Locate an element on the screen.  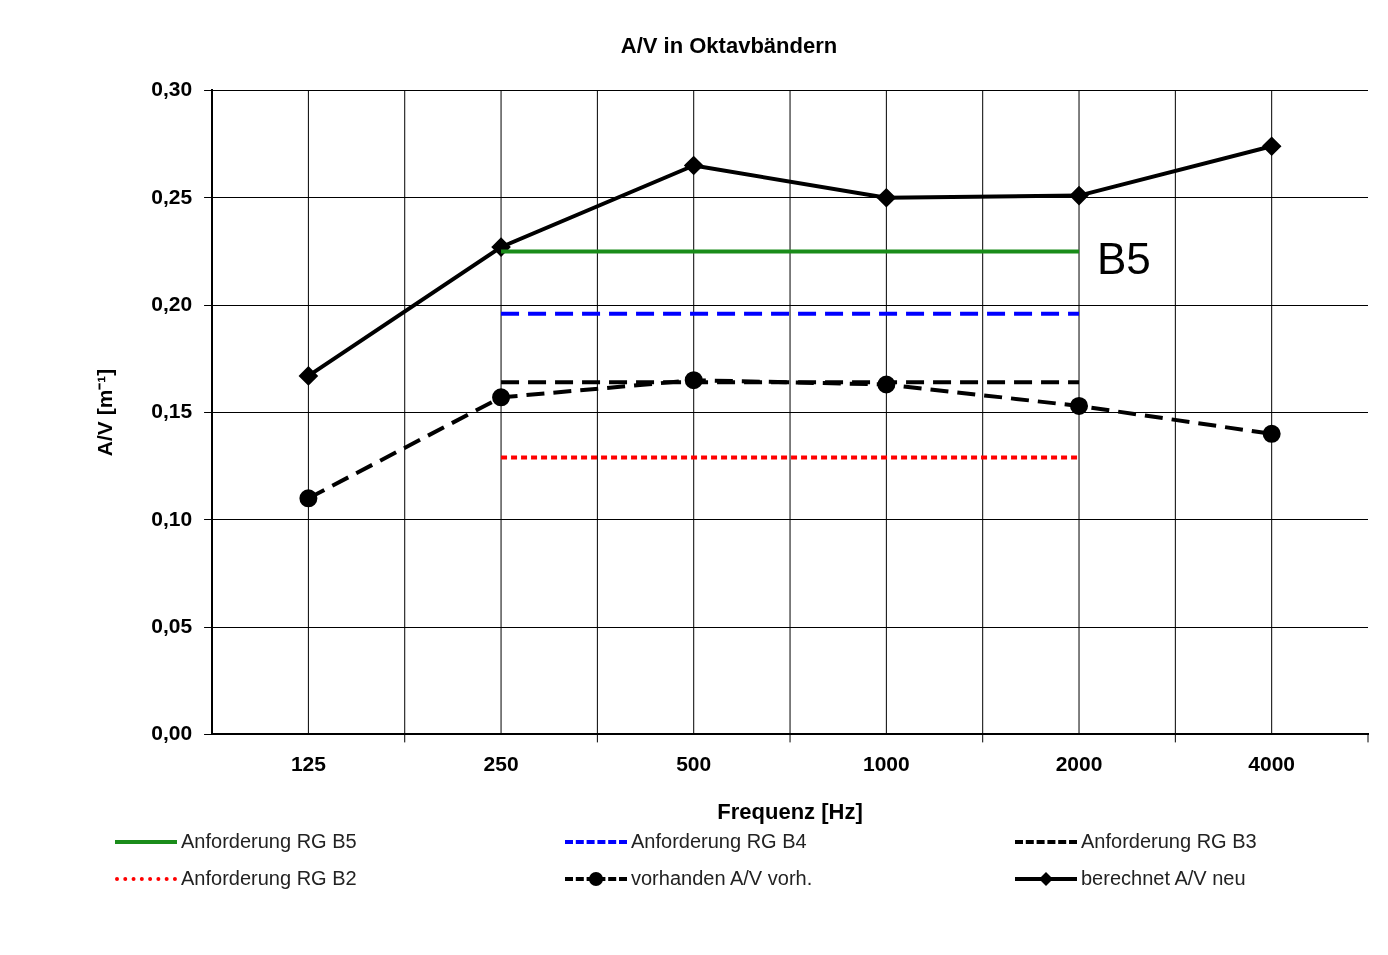
y-axis-title: A/V [m⁻¹] is located at coordinates (105, 412).